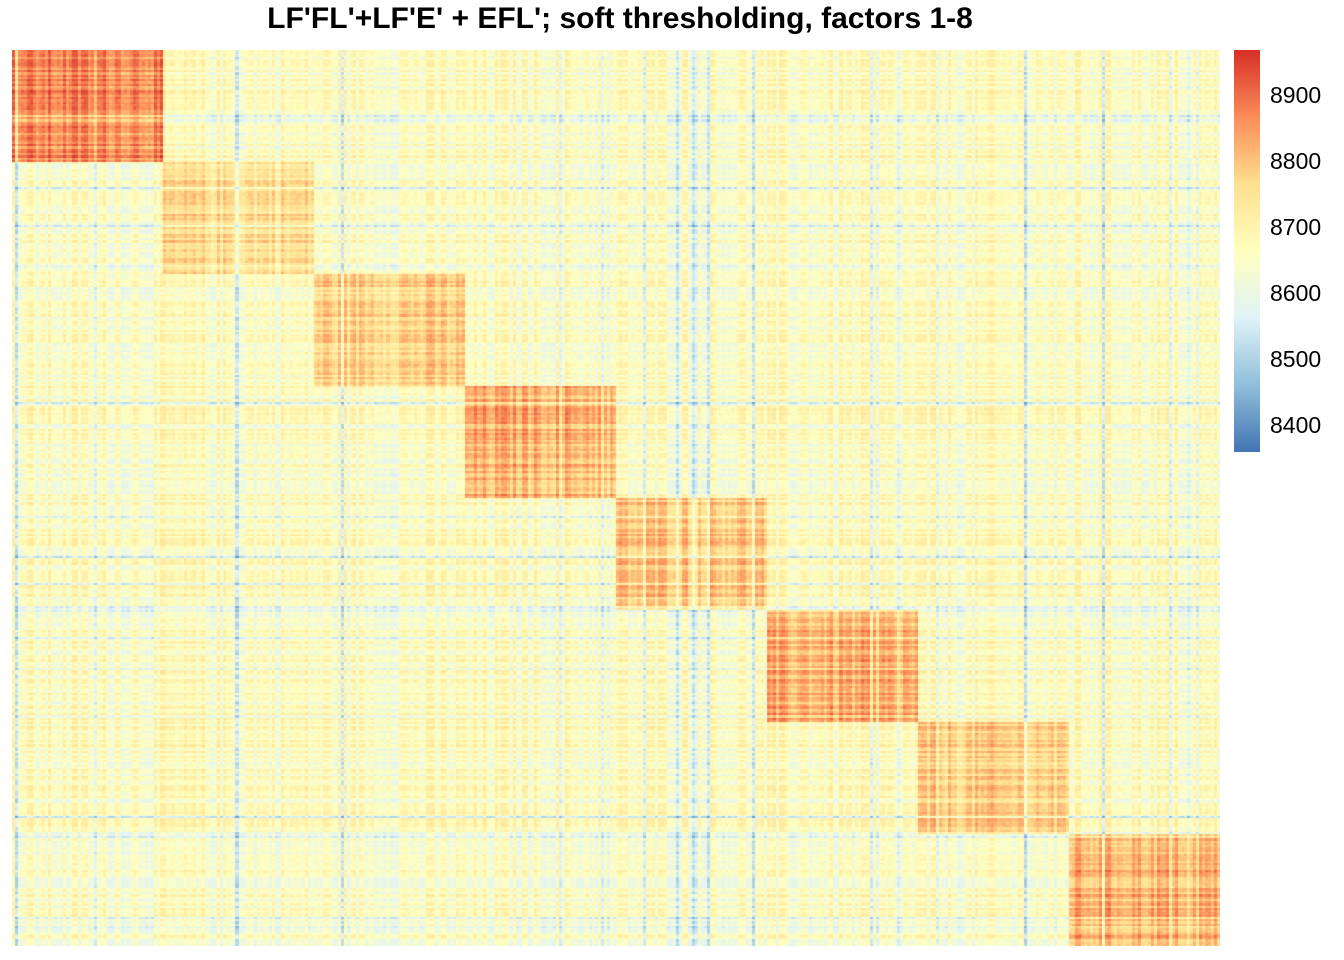 Image resolution: width=1344 pixels, height=960 pixels. What do you see at coordinates (1296, 358) in the screenshot?
I see `colorbar-tick-8500: 8500` at bounding box center [1296, 358].